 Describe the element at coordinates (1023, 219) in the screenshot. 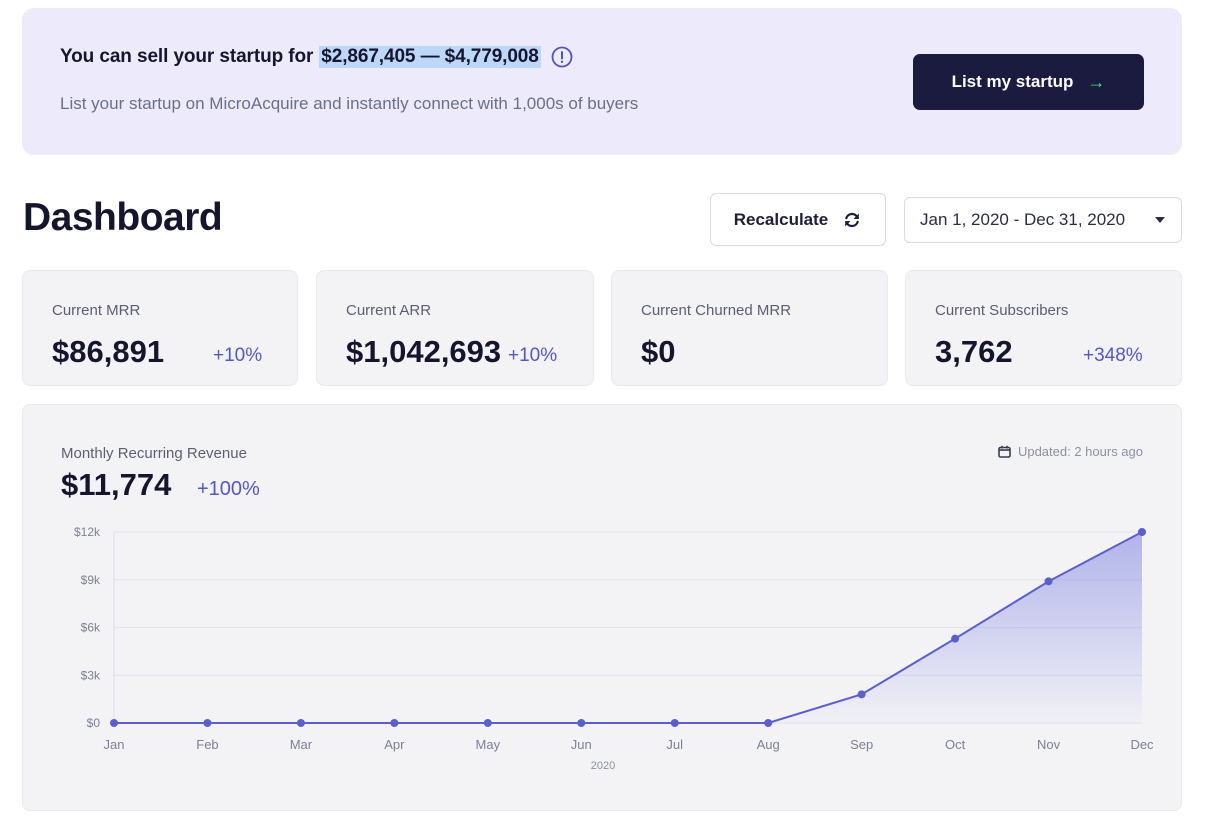

I see `date-range-value: Jan 1, 2020 - Dec 31, 2020` at that location.